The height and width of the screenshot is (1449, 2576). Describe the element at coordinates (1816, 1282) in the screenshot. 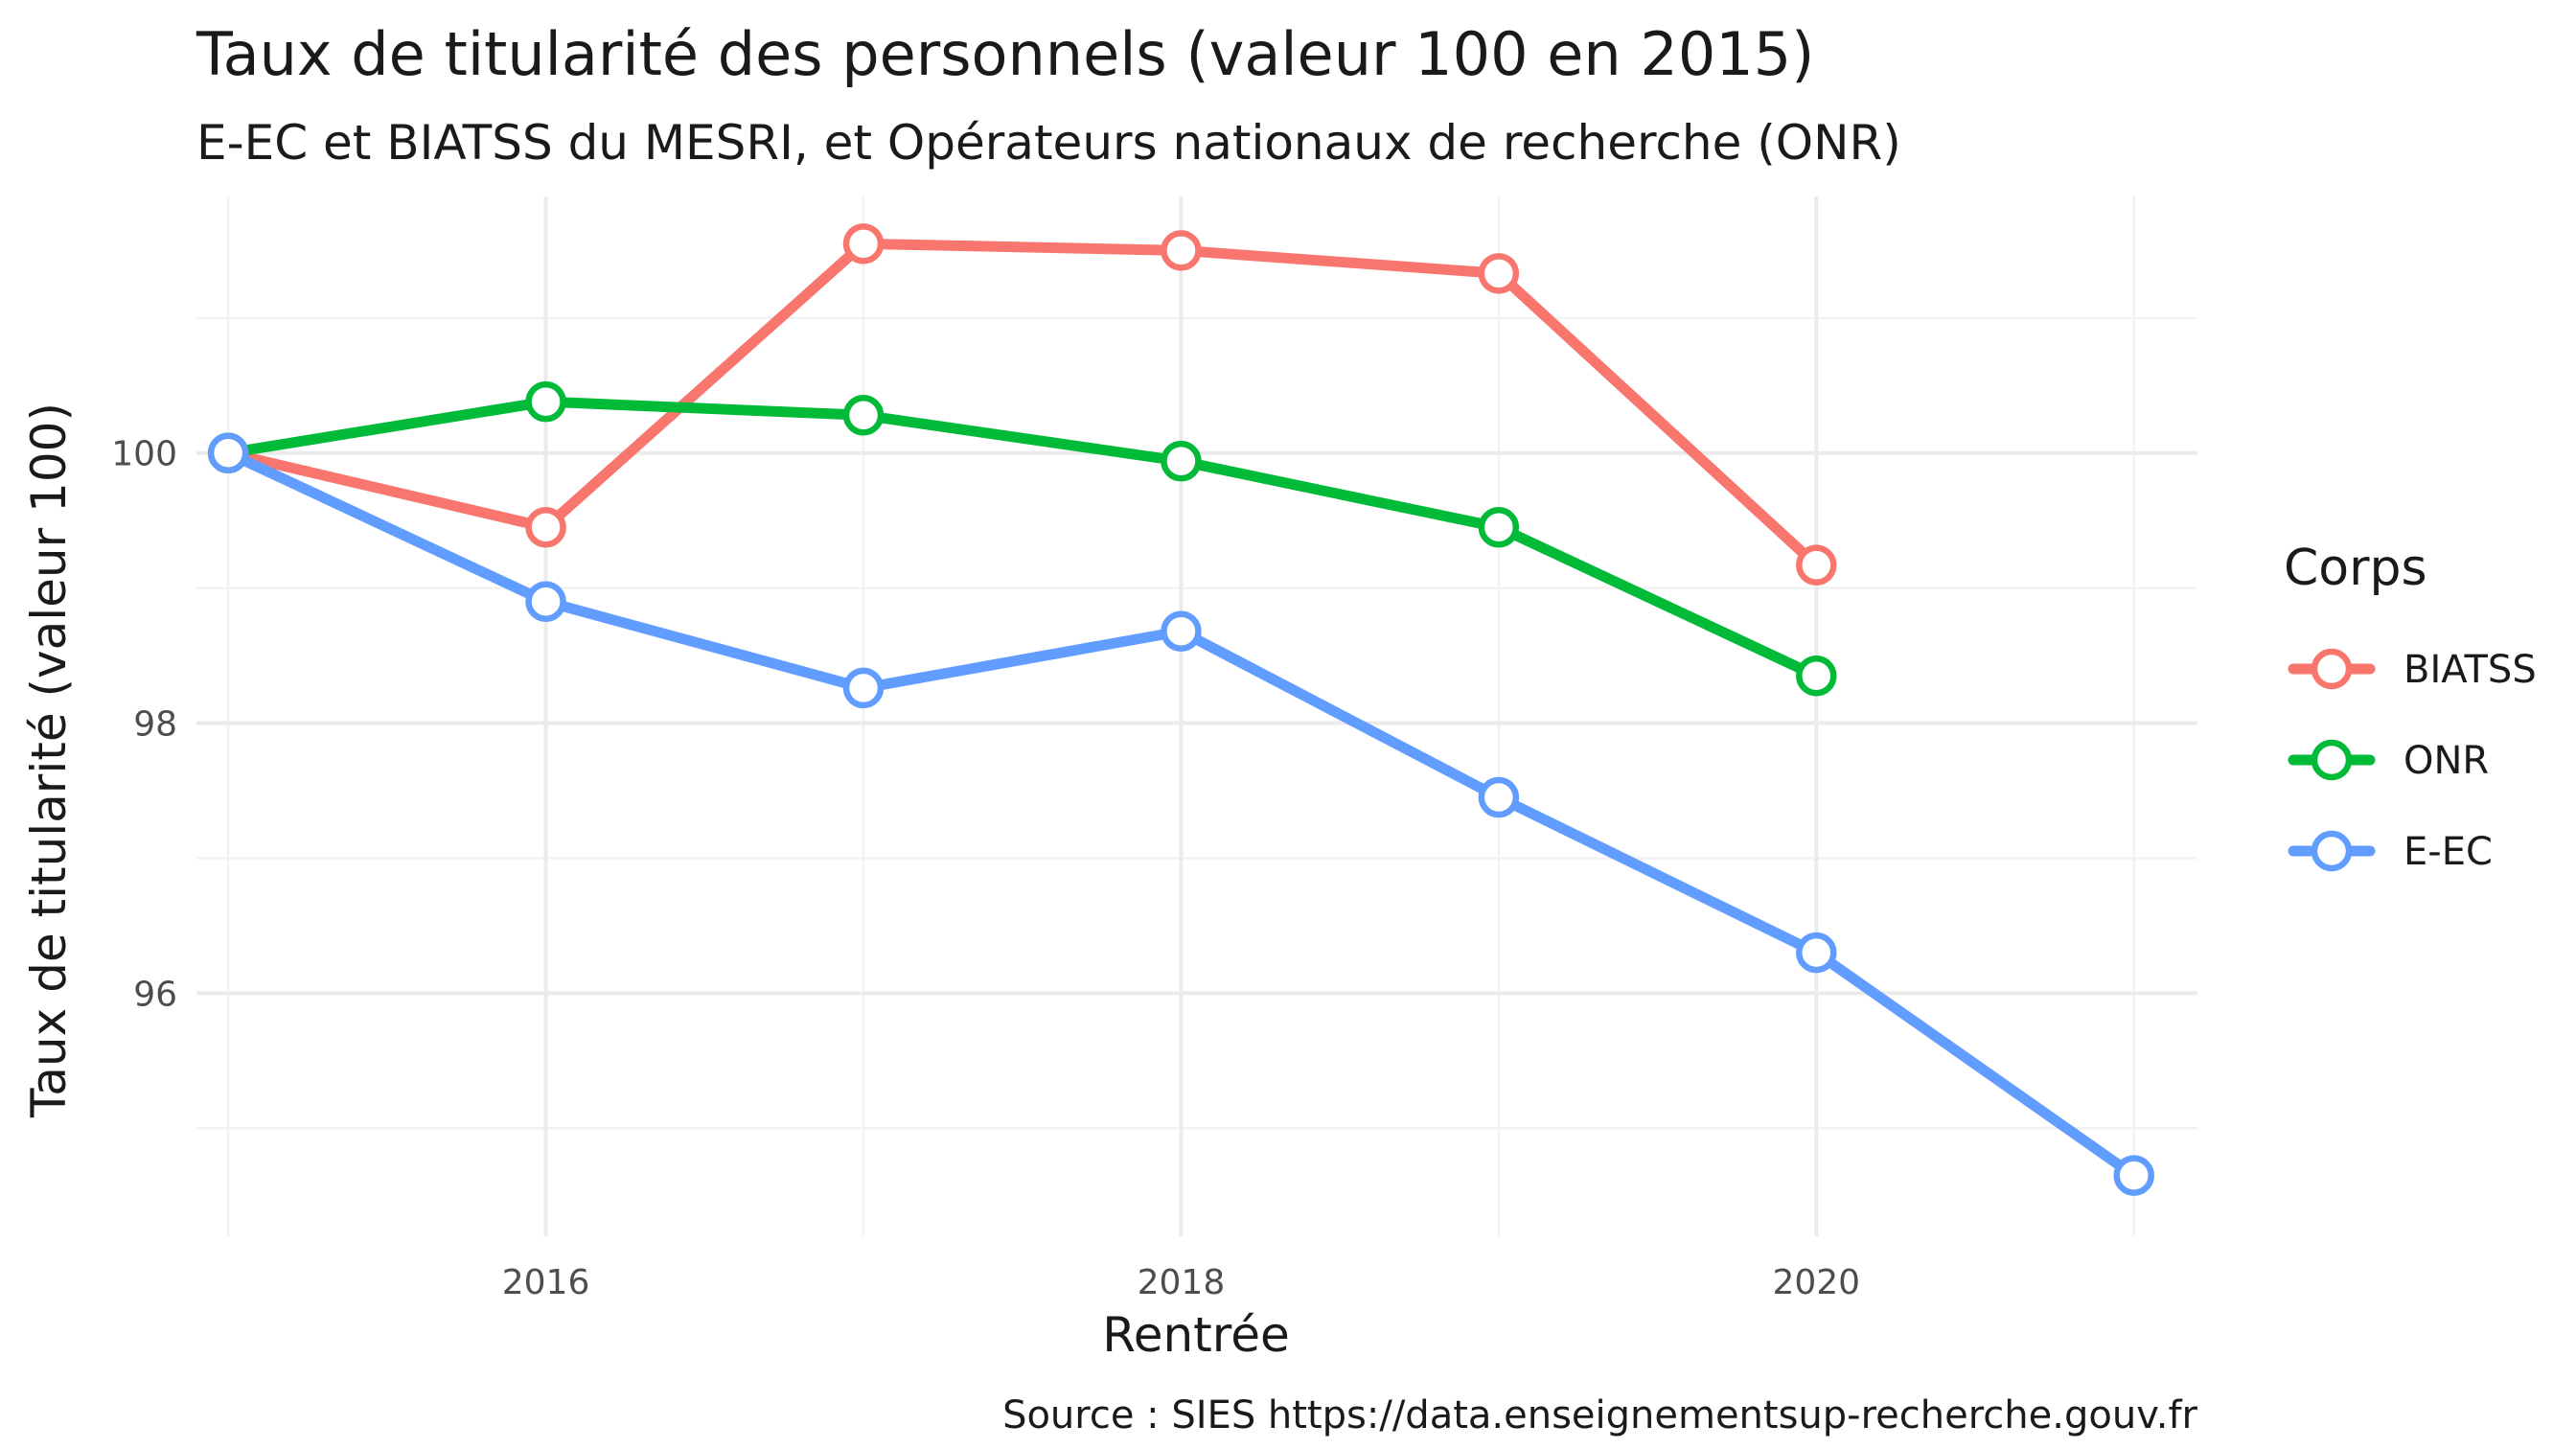

I see `x-tick-label: 2020` at that location.